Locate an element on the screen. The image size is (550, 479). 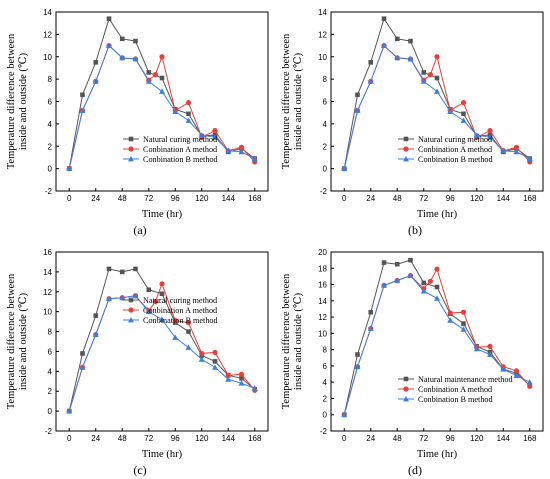
x-axis-ticks: 0 24 48 72 96 120 144 168 is located at coordinates (439, 435).